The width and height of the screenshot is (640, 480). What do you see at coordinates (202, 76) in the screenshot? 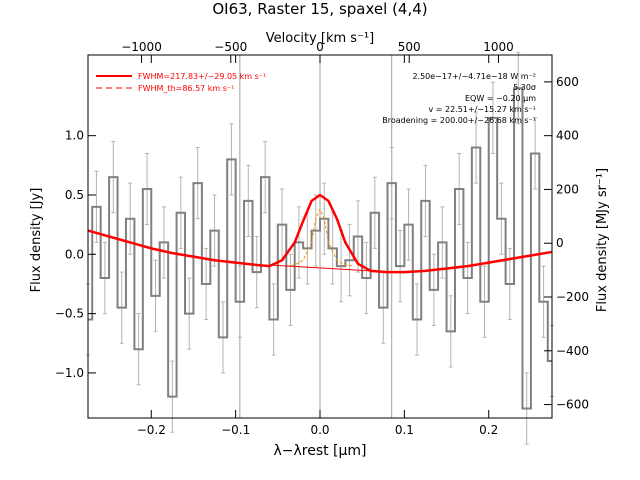
I see `legend-entry-fwhm: FWHM=217.83+/−29.05 km s⁻¹` at bounding box center [202, 76].